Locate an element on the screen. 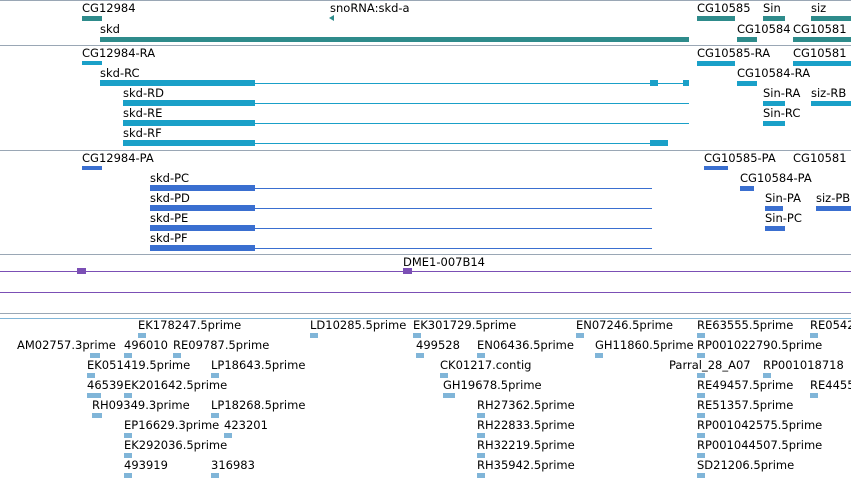 This screenshot has width=851, height=481. est-label: RH32219.5prime is located at coordinates (526, 445).